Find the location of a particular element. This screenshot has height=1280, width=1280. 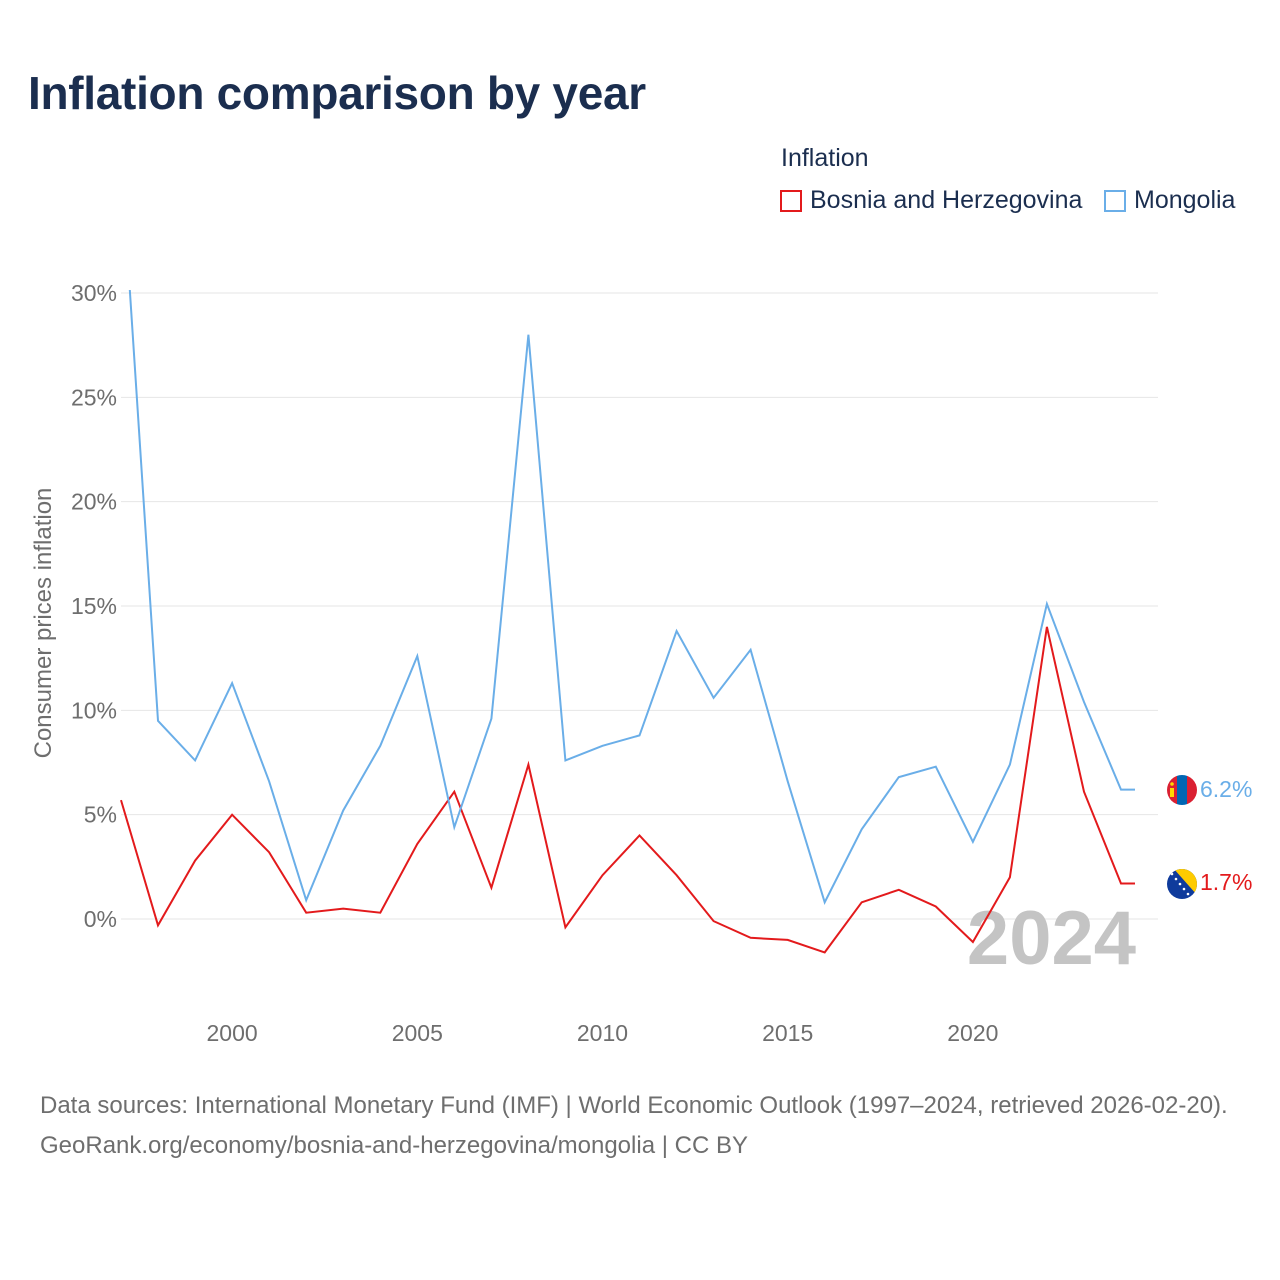

y-tick-label: 15% is located at coordinates (94, 606).